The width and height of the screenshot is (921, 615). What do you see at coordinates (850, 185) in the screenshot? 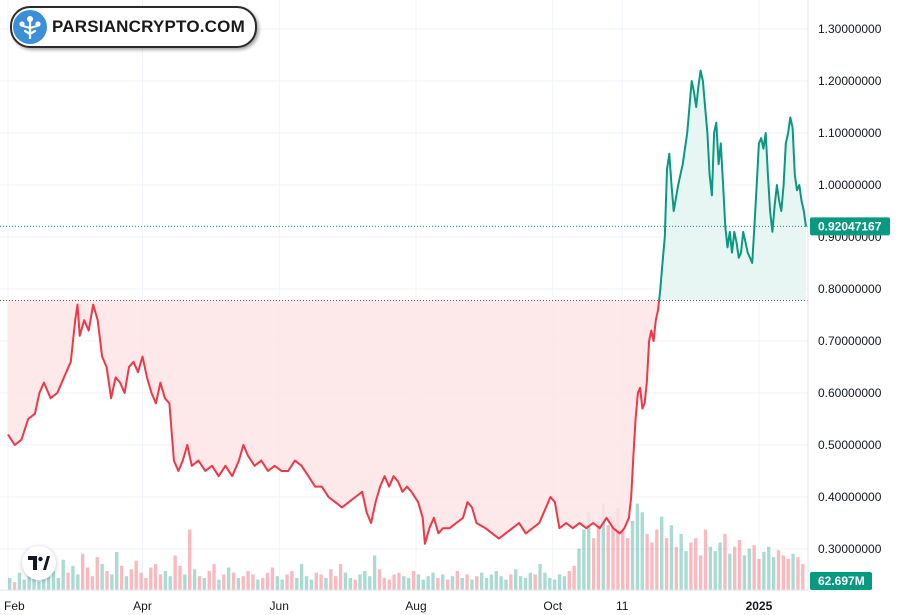
I see `y-tick-label: 1.00000000` at bounding box center [850, 185].